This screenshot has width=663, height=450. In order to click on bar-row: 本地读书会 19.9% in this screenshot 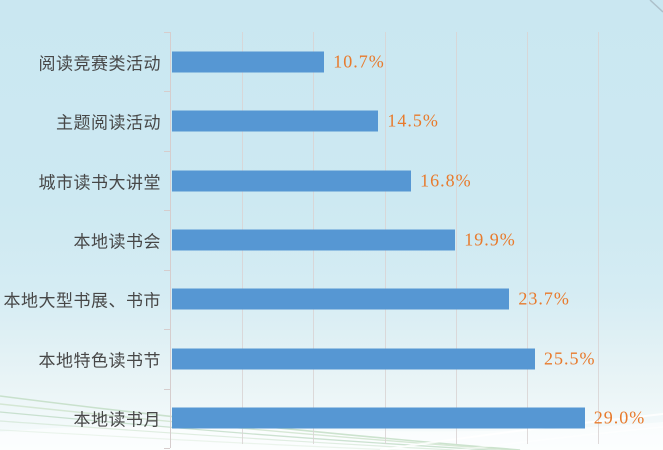, I will do `click(336, 239)`.